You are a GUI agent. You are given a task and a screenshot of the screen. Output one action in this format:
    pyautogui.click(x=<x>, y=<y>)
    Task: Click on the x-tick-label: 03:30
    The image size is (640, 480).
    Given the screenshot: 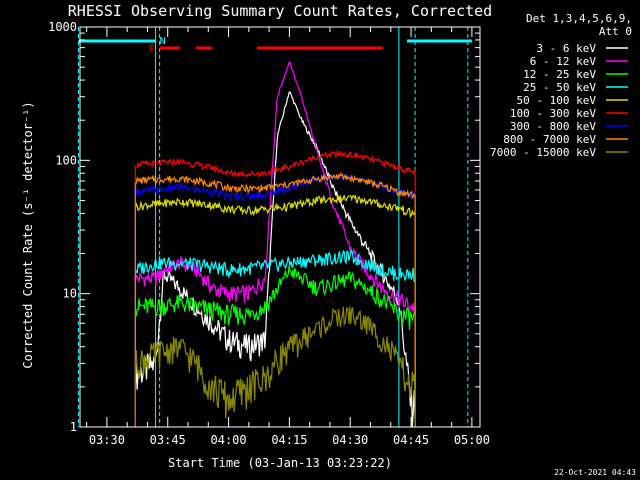 What is the action you would take?
    pyautogui.click(x=107, y=440)
    